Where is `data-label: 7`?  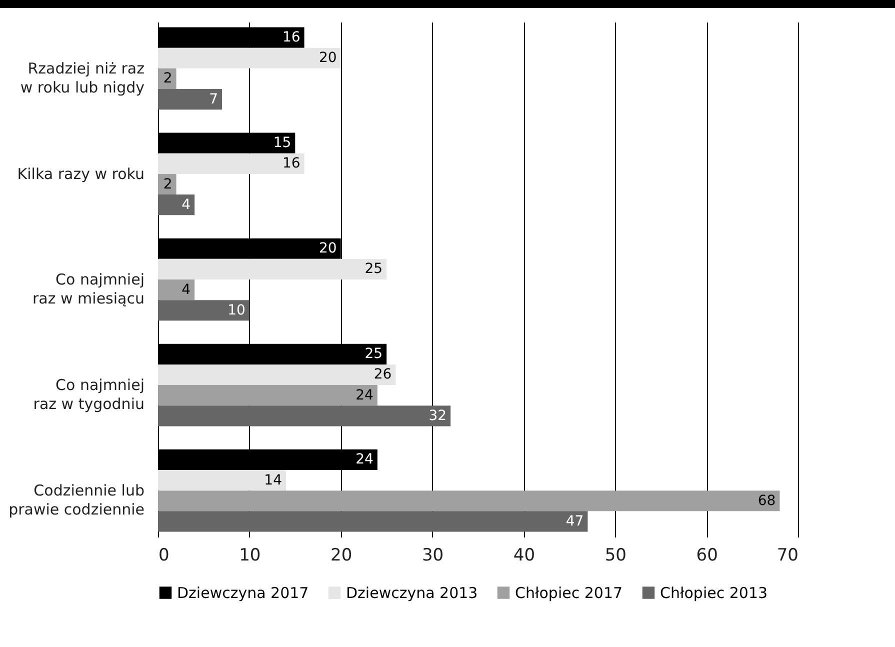 data-label: 7 is located at coordinates (213, 99).